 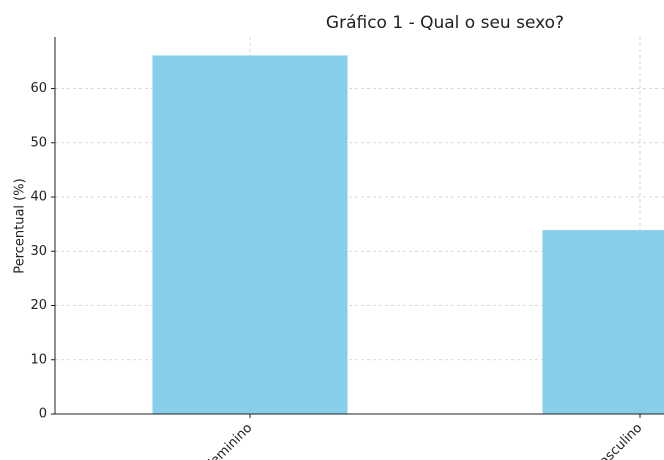 What do you see at coordinates (38, 197) in the screenshot?
I see `y-tick-label: 40` at bounding box center [38, 197].